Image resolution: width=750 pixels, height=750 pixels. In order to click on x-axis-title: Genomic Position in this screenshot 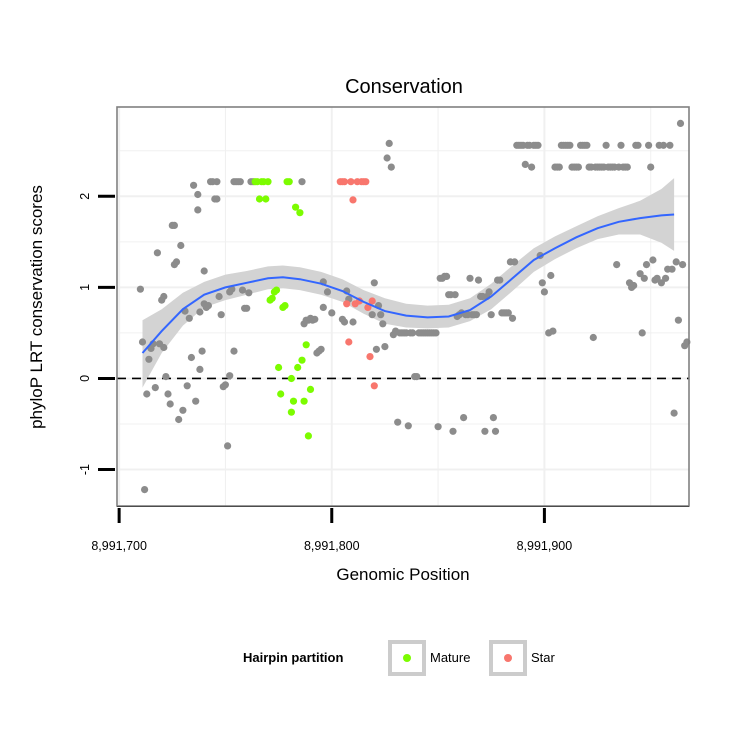, I will do `click(402, 574)`.